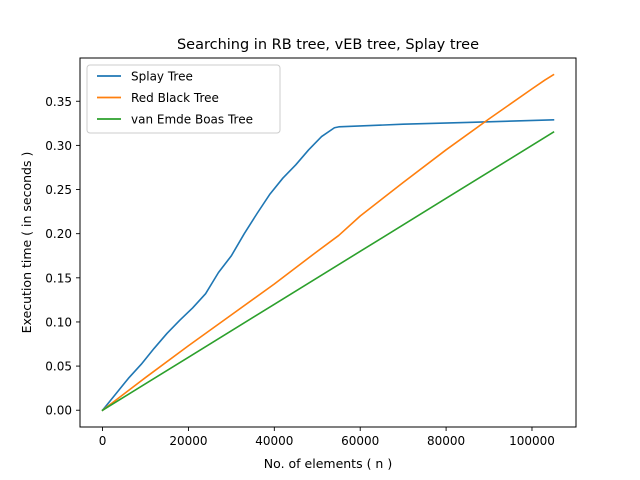 This screenshot has width=640, height=480. Describe the element at coordinates (58, 146) in the screenshot. I see `y-tick-label: 0.30` at that location.